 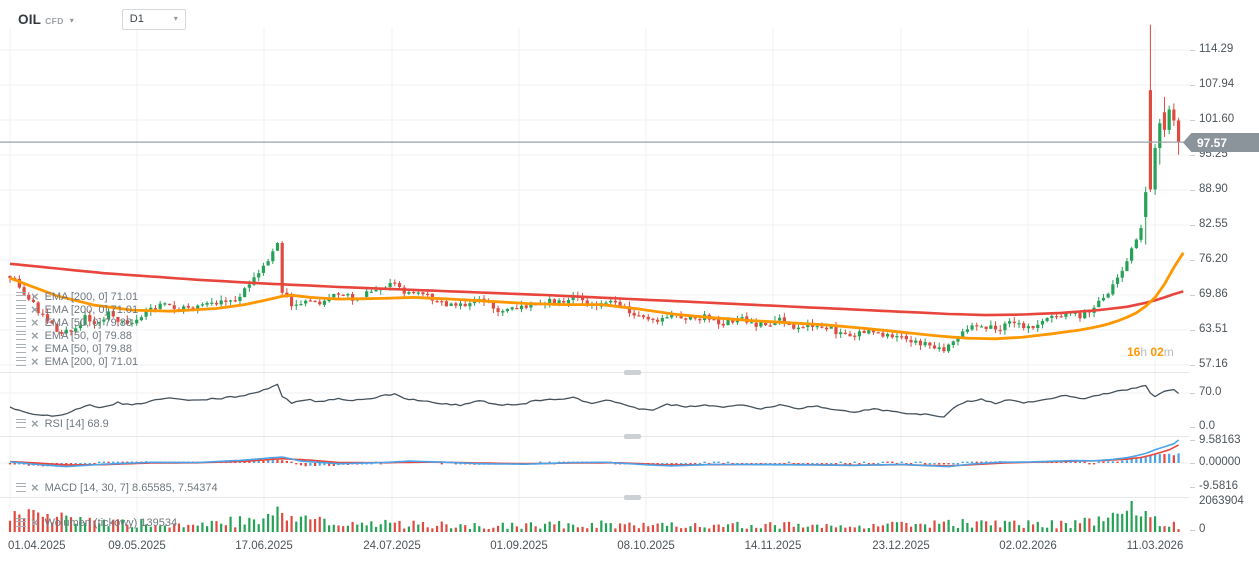 What do you see at coordinates (1210, 392) in the screenshot?
I see `rsi-axis-label: 70.0` at bounding box center [1210, 392].